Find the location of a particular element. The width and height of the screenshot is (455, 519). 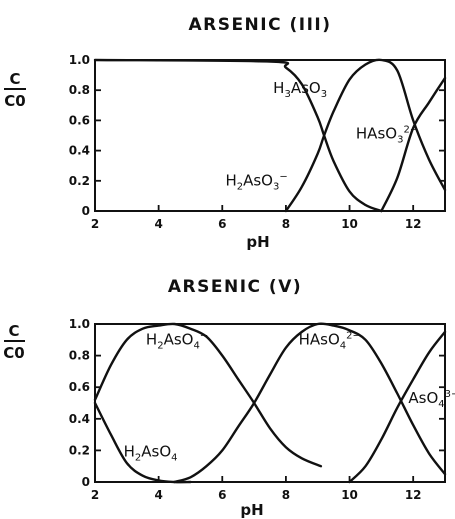

series-label: HAsO42− is located at coordinates (330, 341).